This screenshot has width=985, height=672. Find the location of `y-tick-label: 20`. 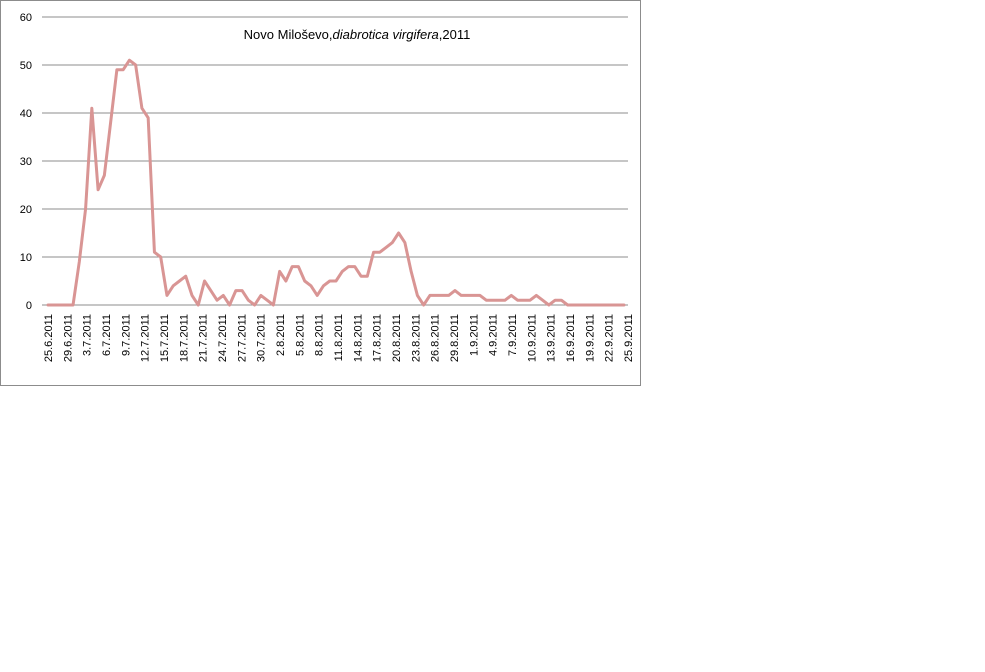

y-tick-label: 20 is located at coordinates (26, 210).